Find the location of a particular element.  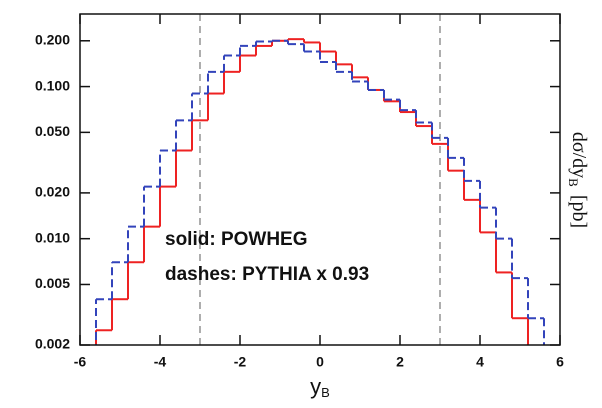

y-tick-label: 0.020 is located at coordinates (52, 192).